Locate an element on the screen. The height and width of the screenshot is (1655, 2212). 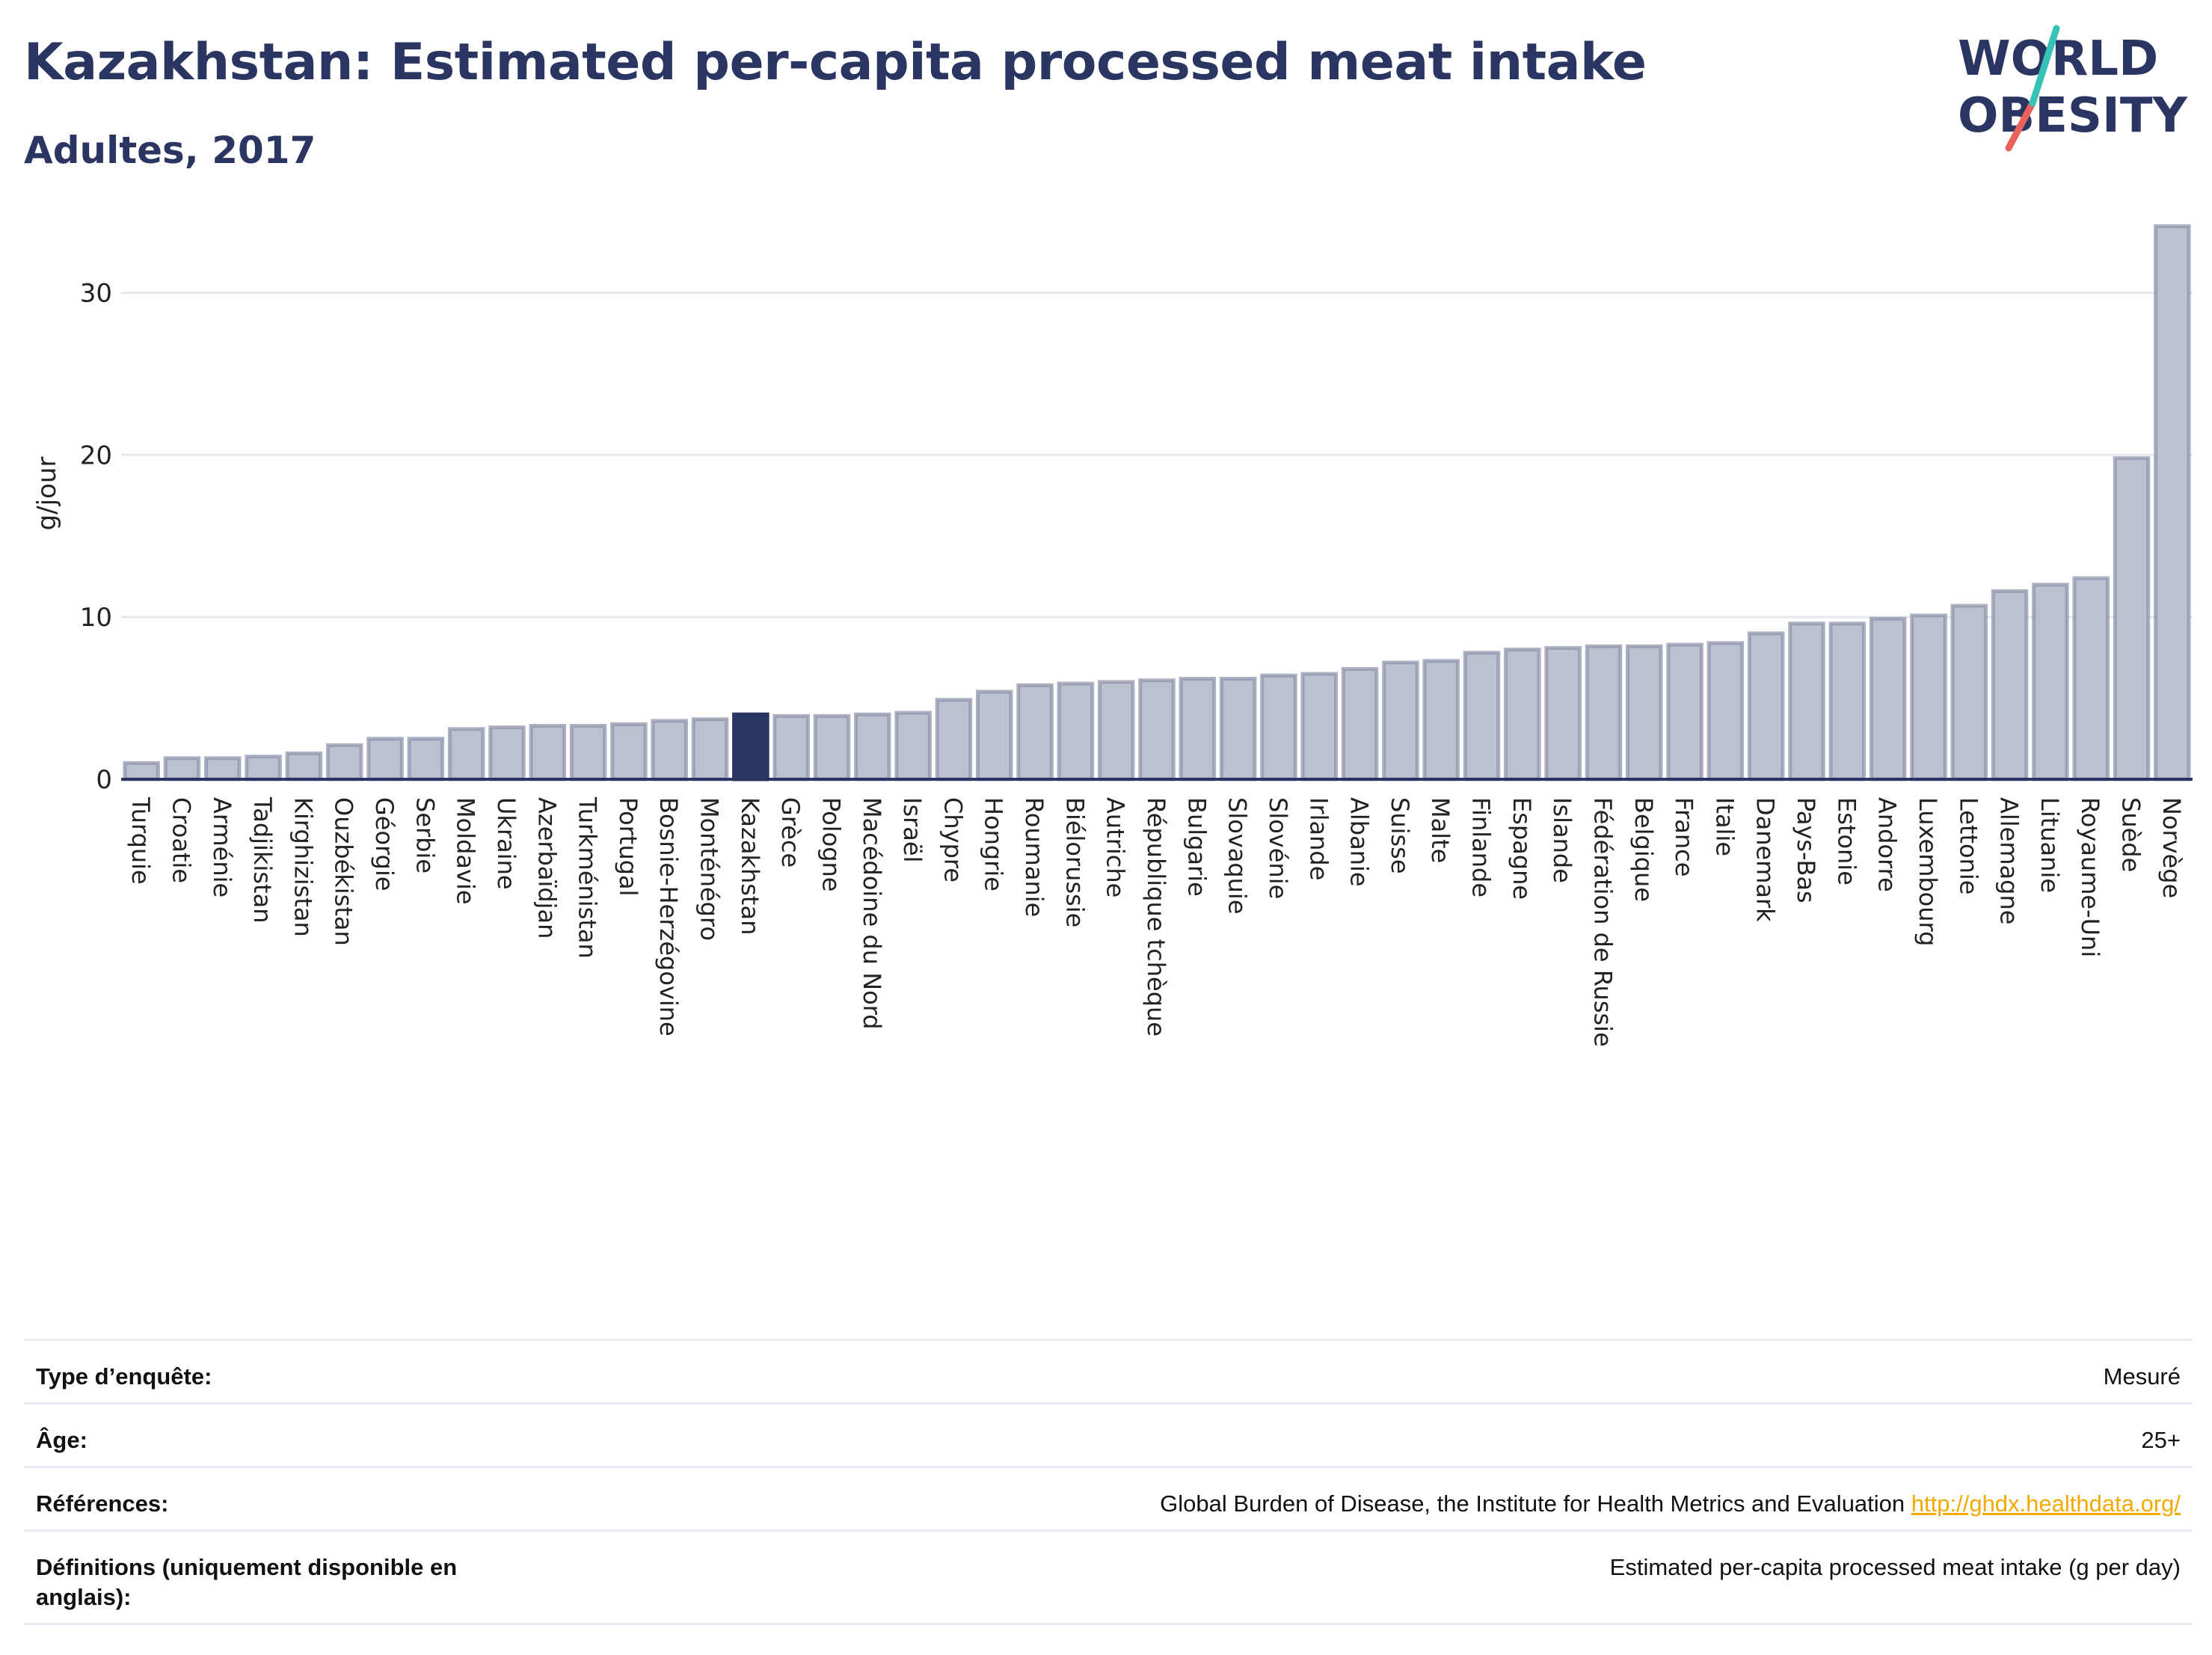
svg-text: OBESITY is located at coordinates (2072, 116).